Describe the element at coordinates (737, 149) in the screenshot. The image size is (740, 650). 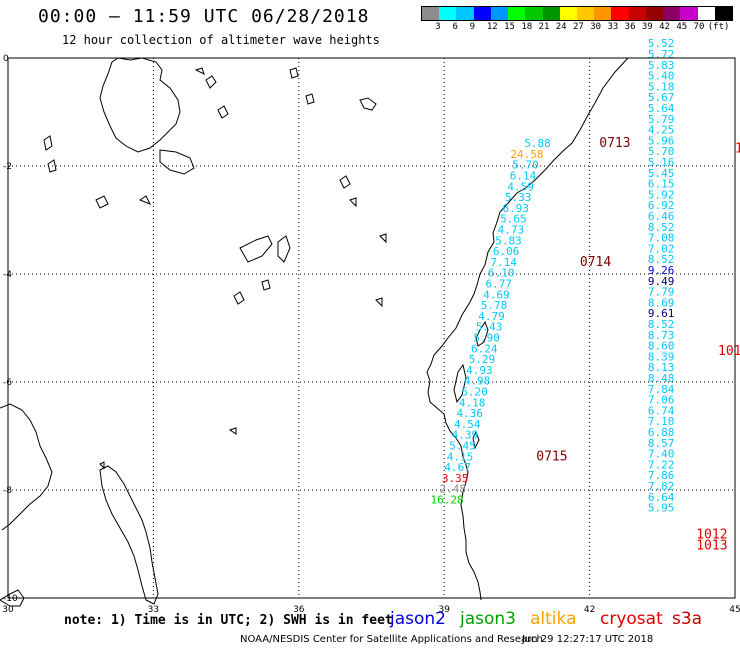
I see `edge-pass-label: 1` at that location.